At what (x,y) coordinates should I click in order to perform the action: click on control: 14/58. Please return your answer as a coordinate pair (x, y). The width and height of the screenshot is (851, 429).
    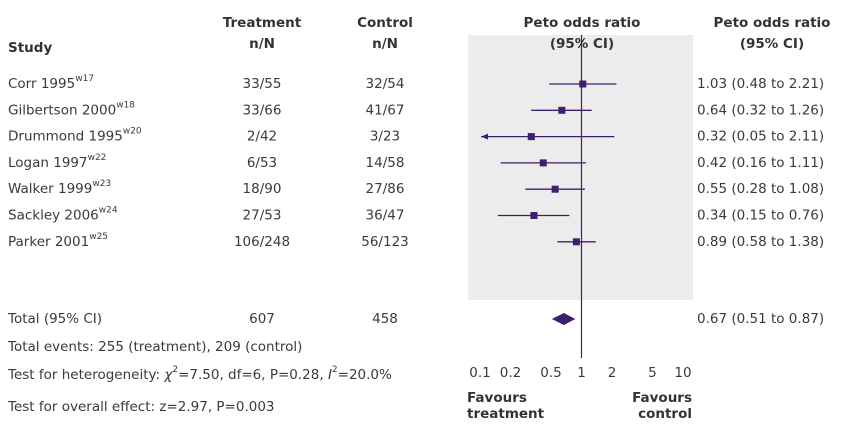
    Looking at the image, I should click on (385, 163).